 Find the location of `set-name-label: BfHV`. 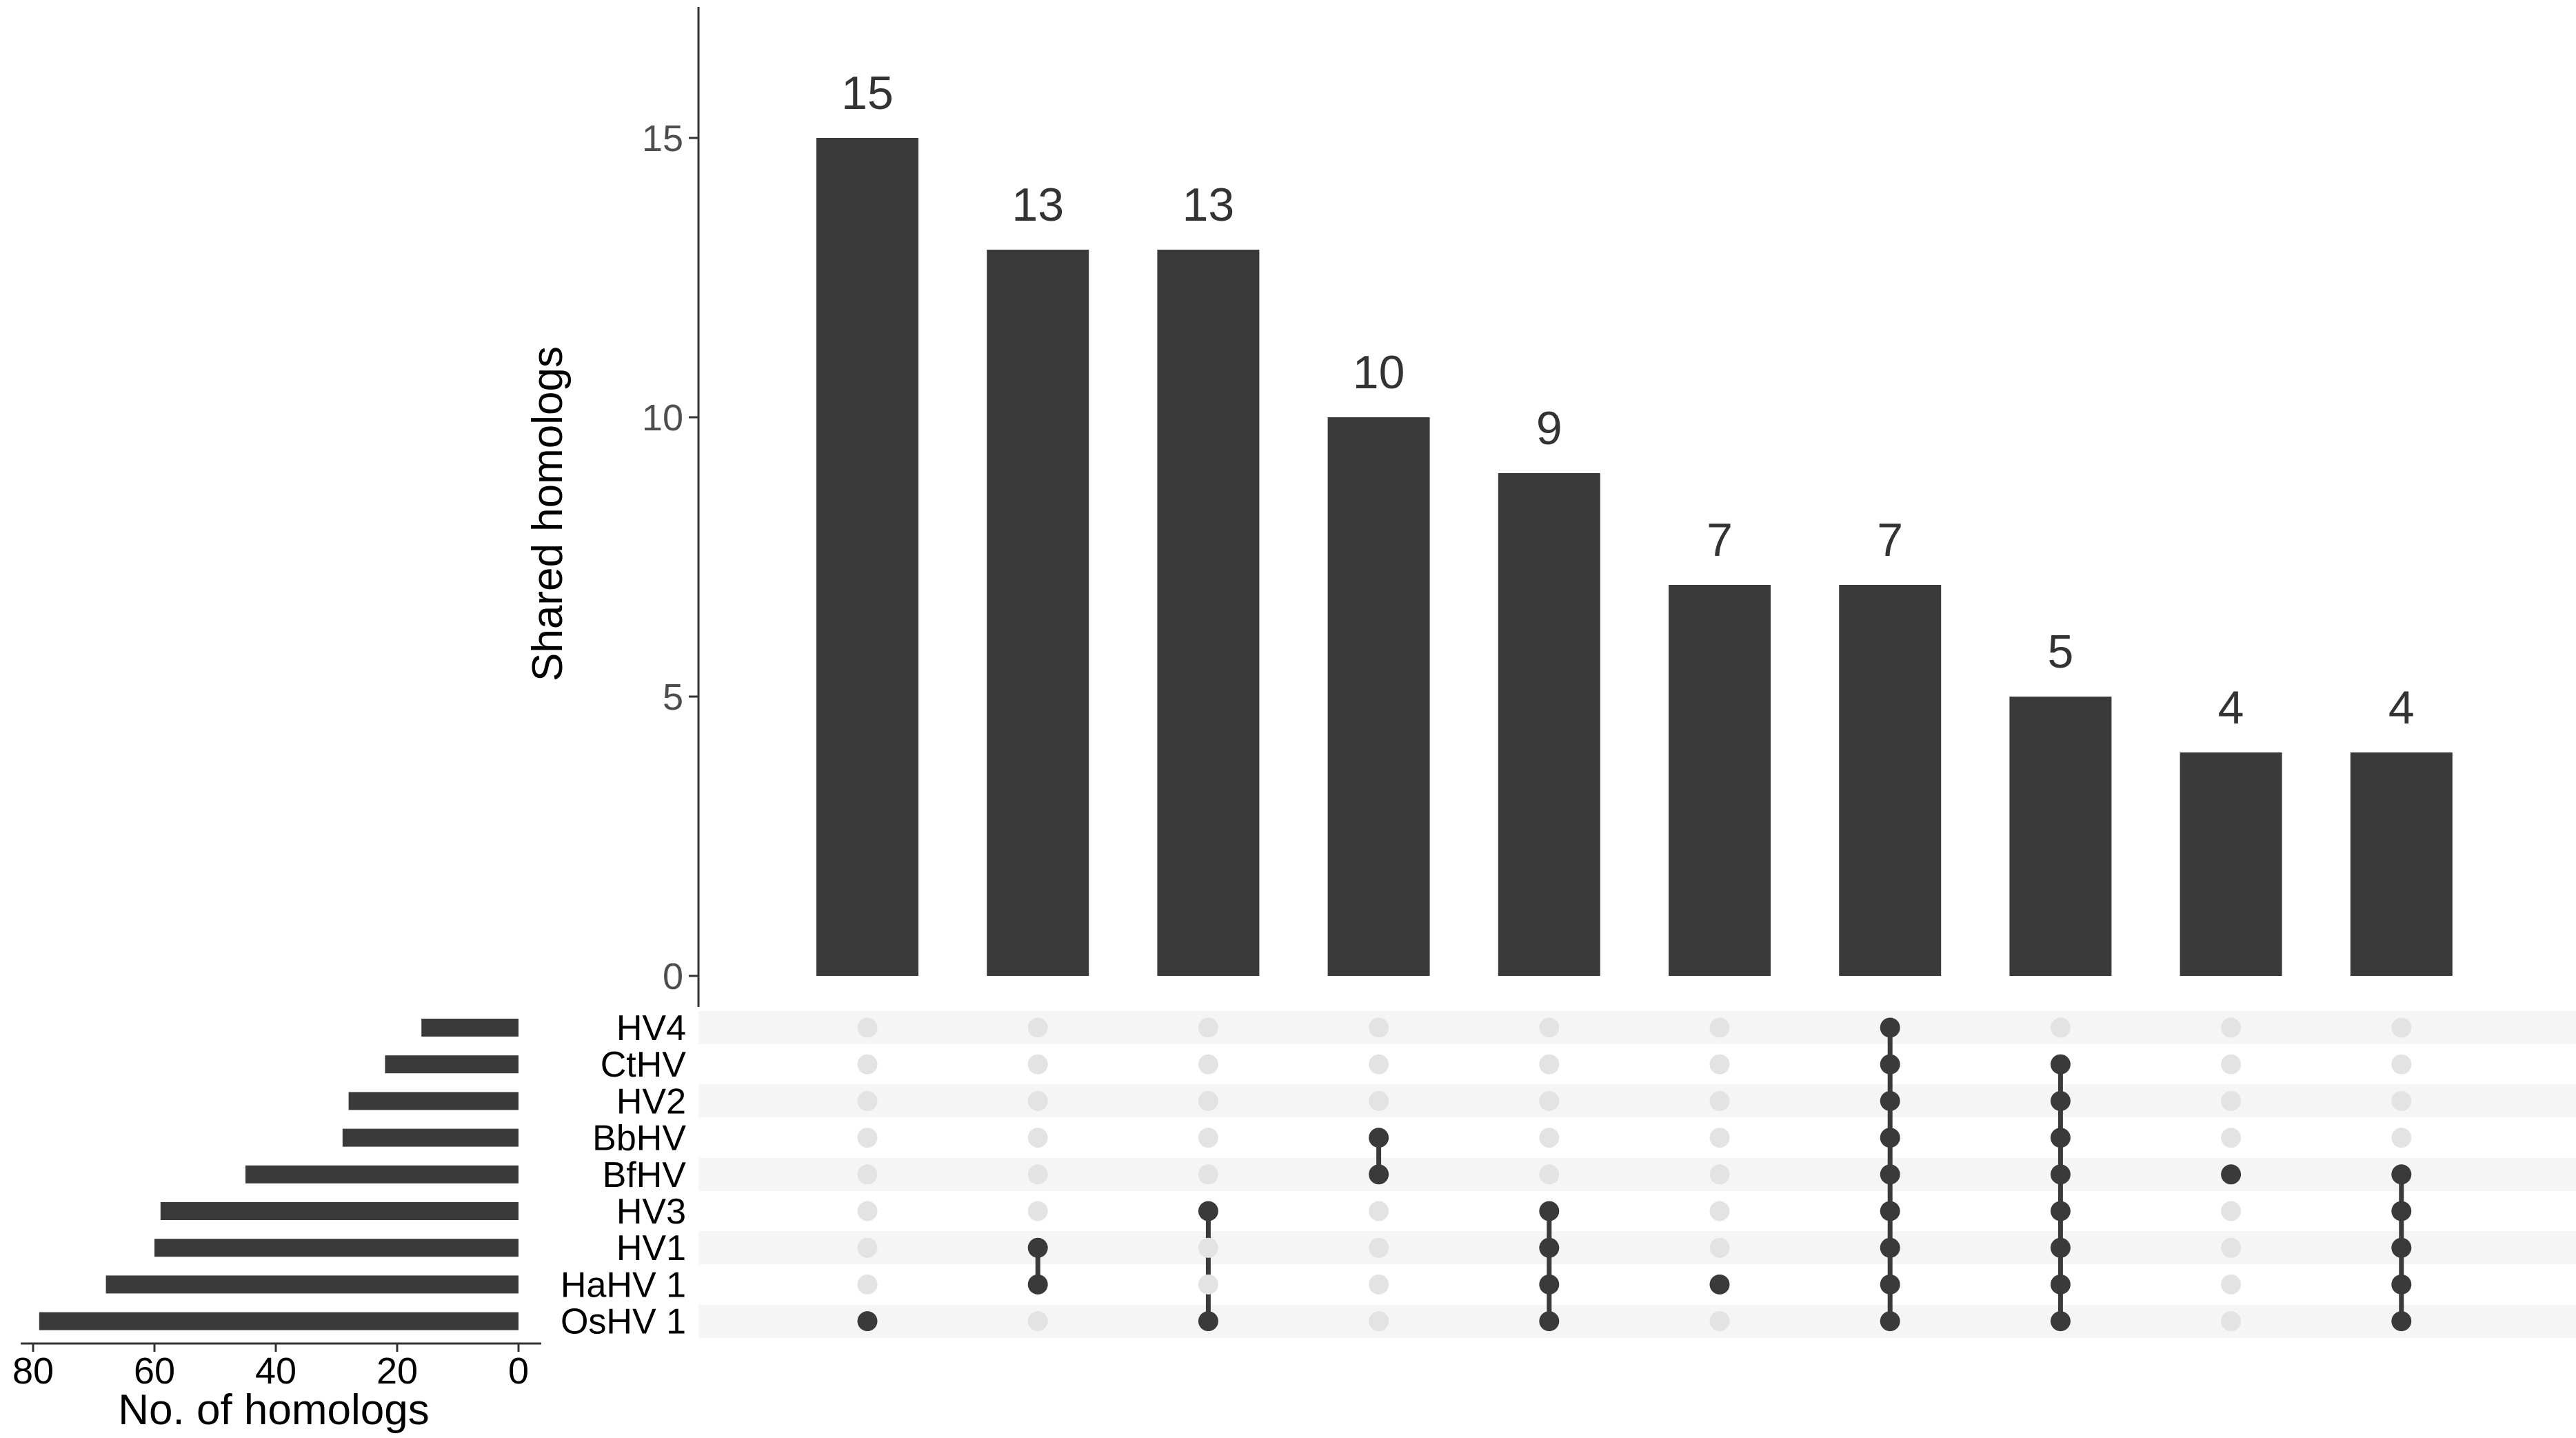

set-name-label: BfHV is located at coordinates (645, 1175).